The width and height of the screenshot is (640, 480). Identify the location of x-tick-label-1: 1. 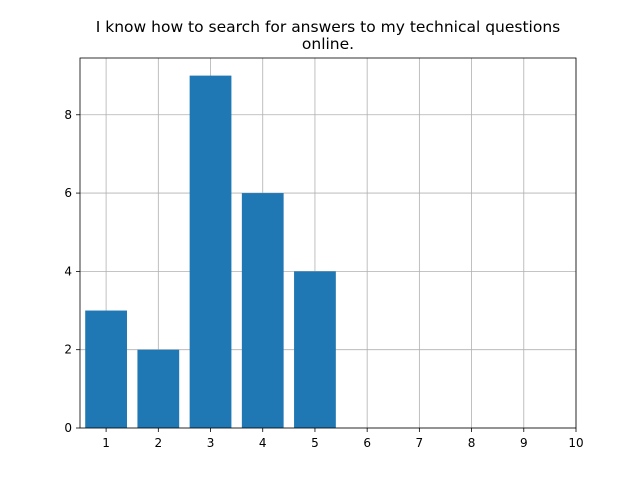
(106, 443).